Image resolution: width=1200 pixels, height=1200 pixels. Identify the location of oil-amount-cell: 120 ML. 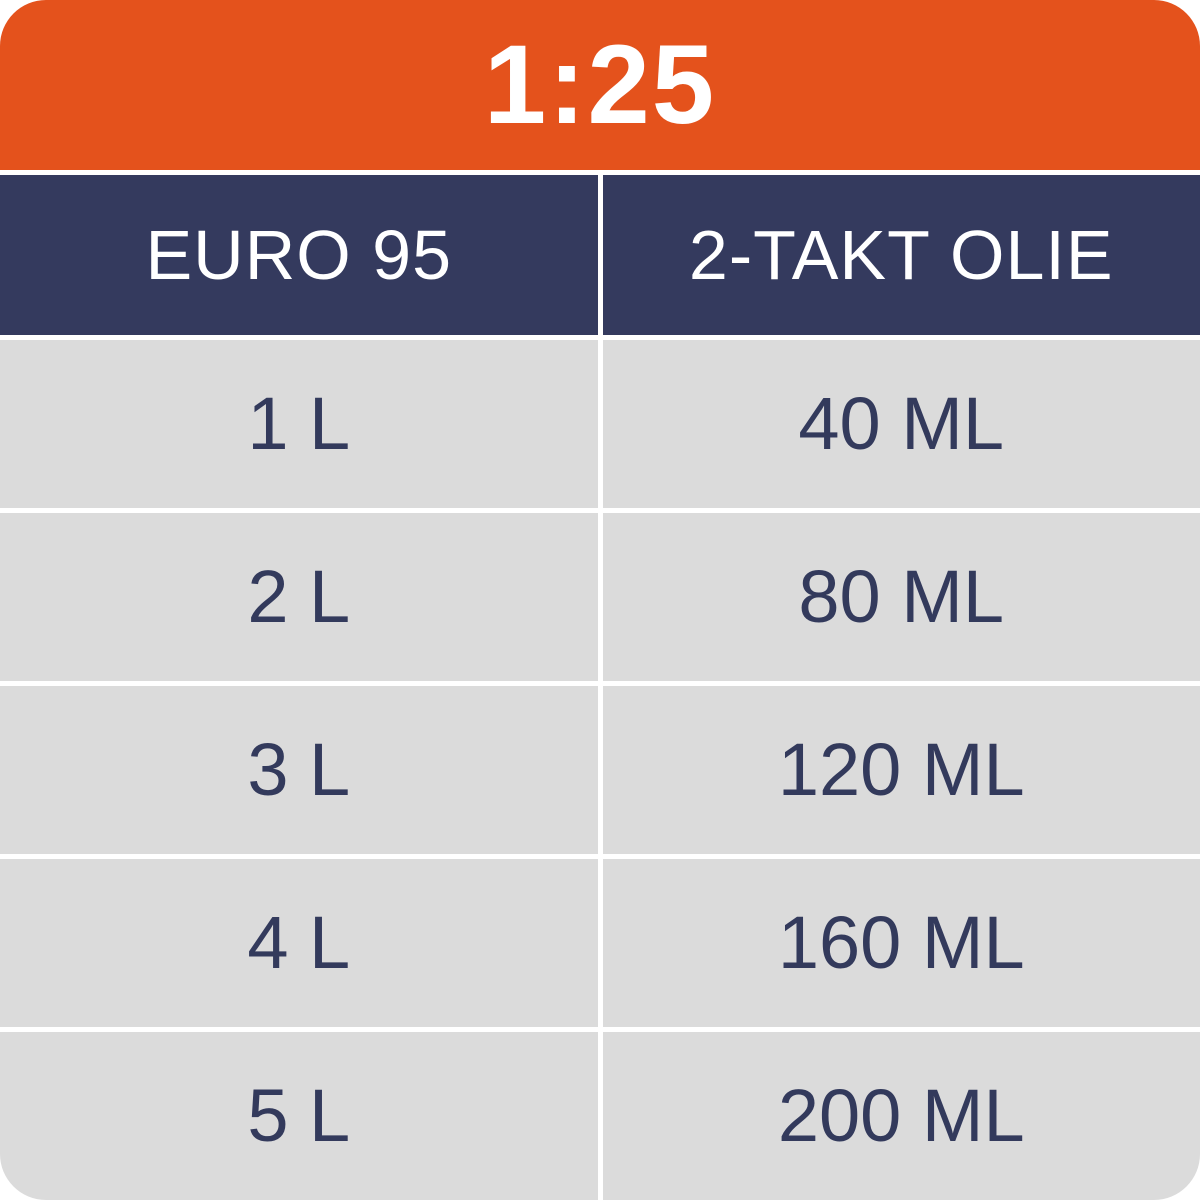
(901, 770).